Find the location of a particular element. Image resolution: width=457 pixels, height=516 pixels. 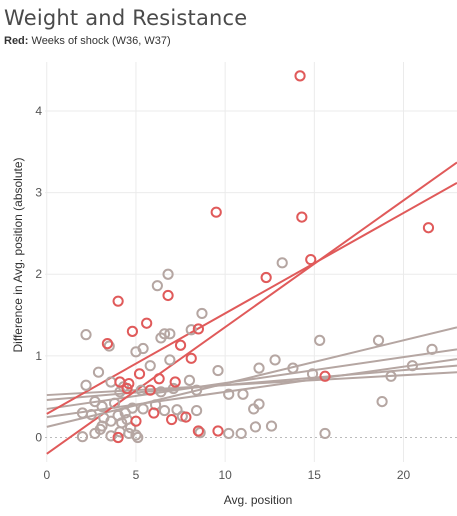

trend-line is located at coordinates (251, 382).